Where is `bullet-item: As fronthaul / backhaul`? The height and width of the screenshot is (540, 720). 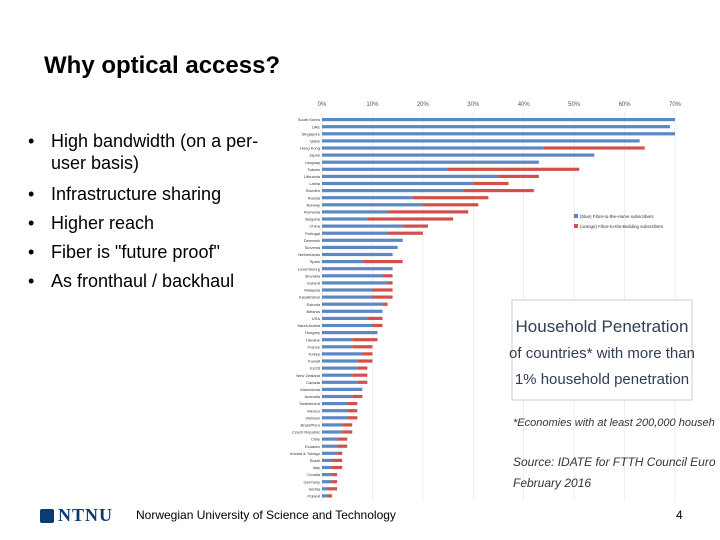 bullet-item: As fronthaul / backhaul is located at coordinates (158, 281).